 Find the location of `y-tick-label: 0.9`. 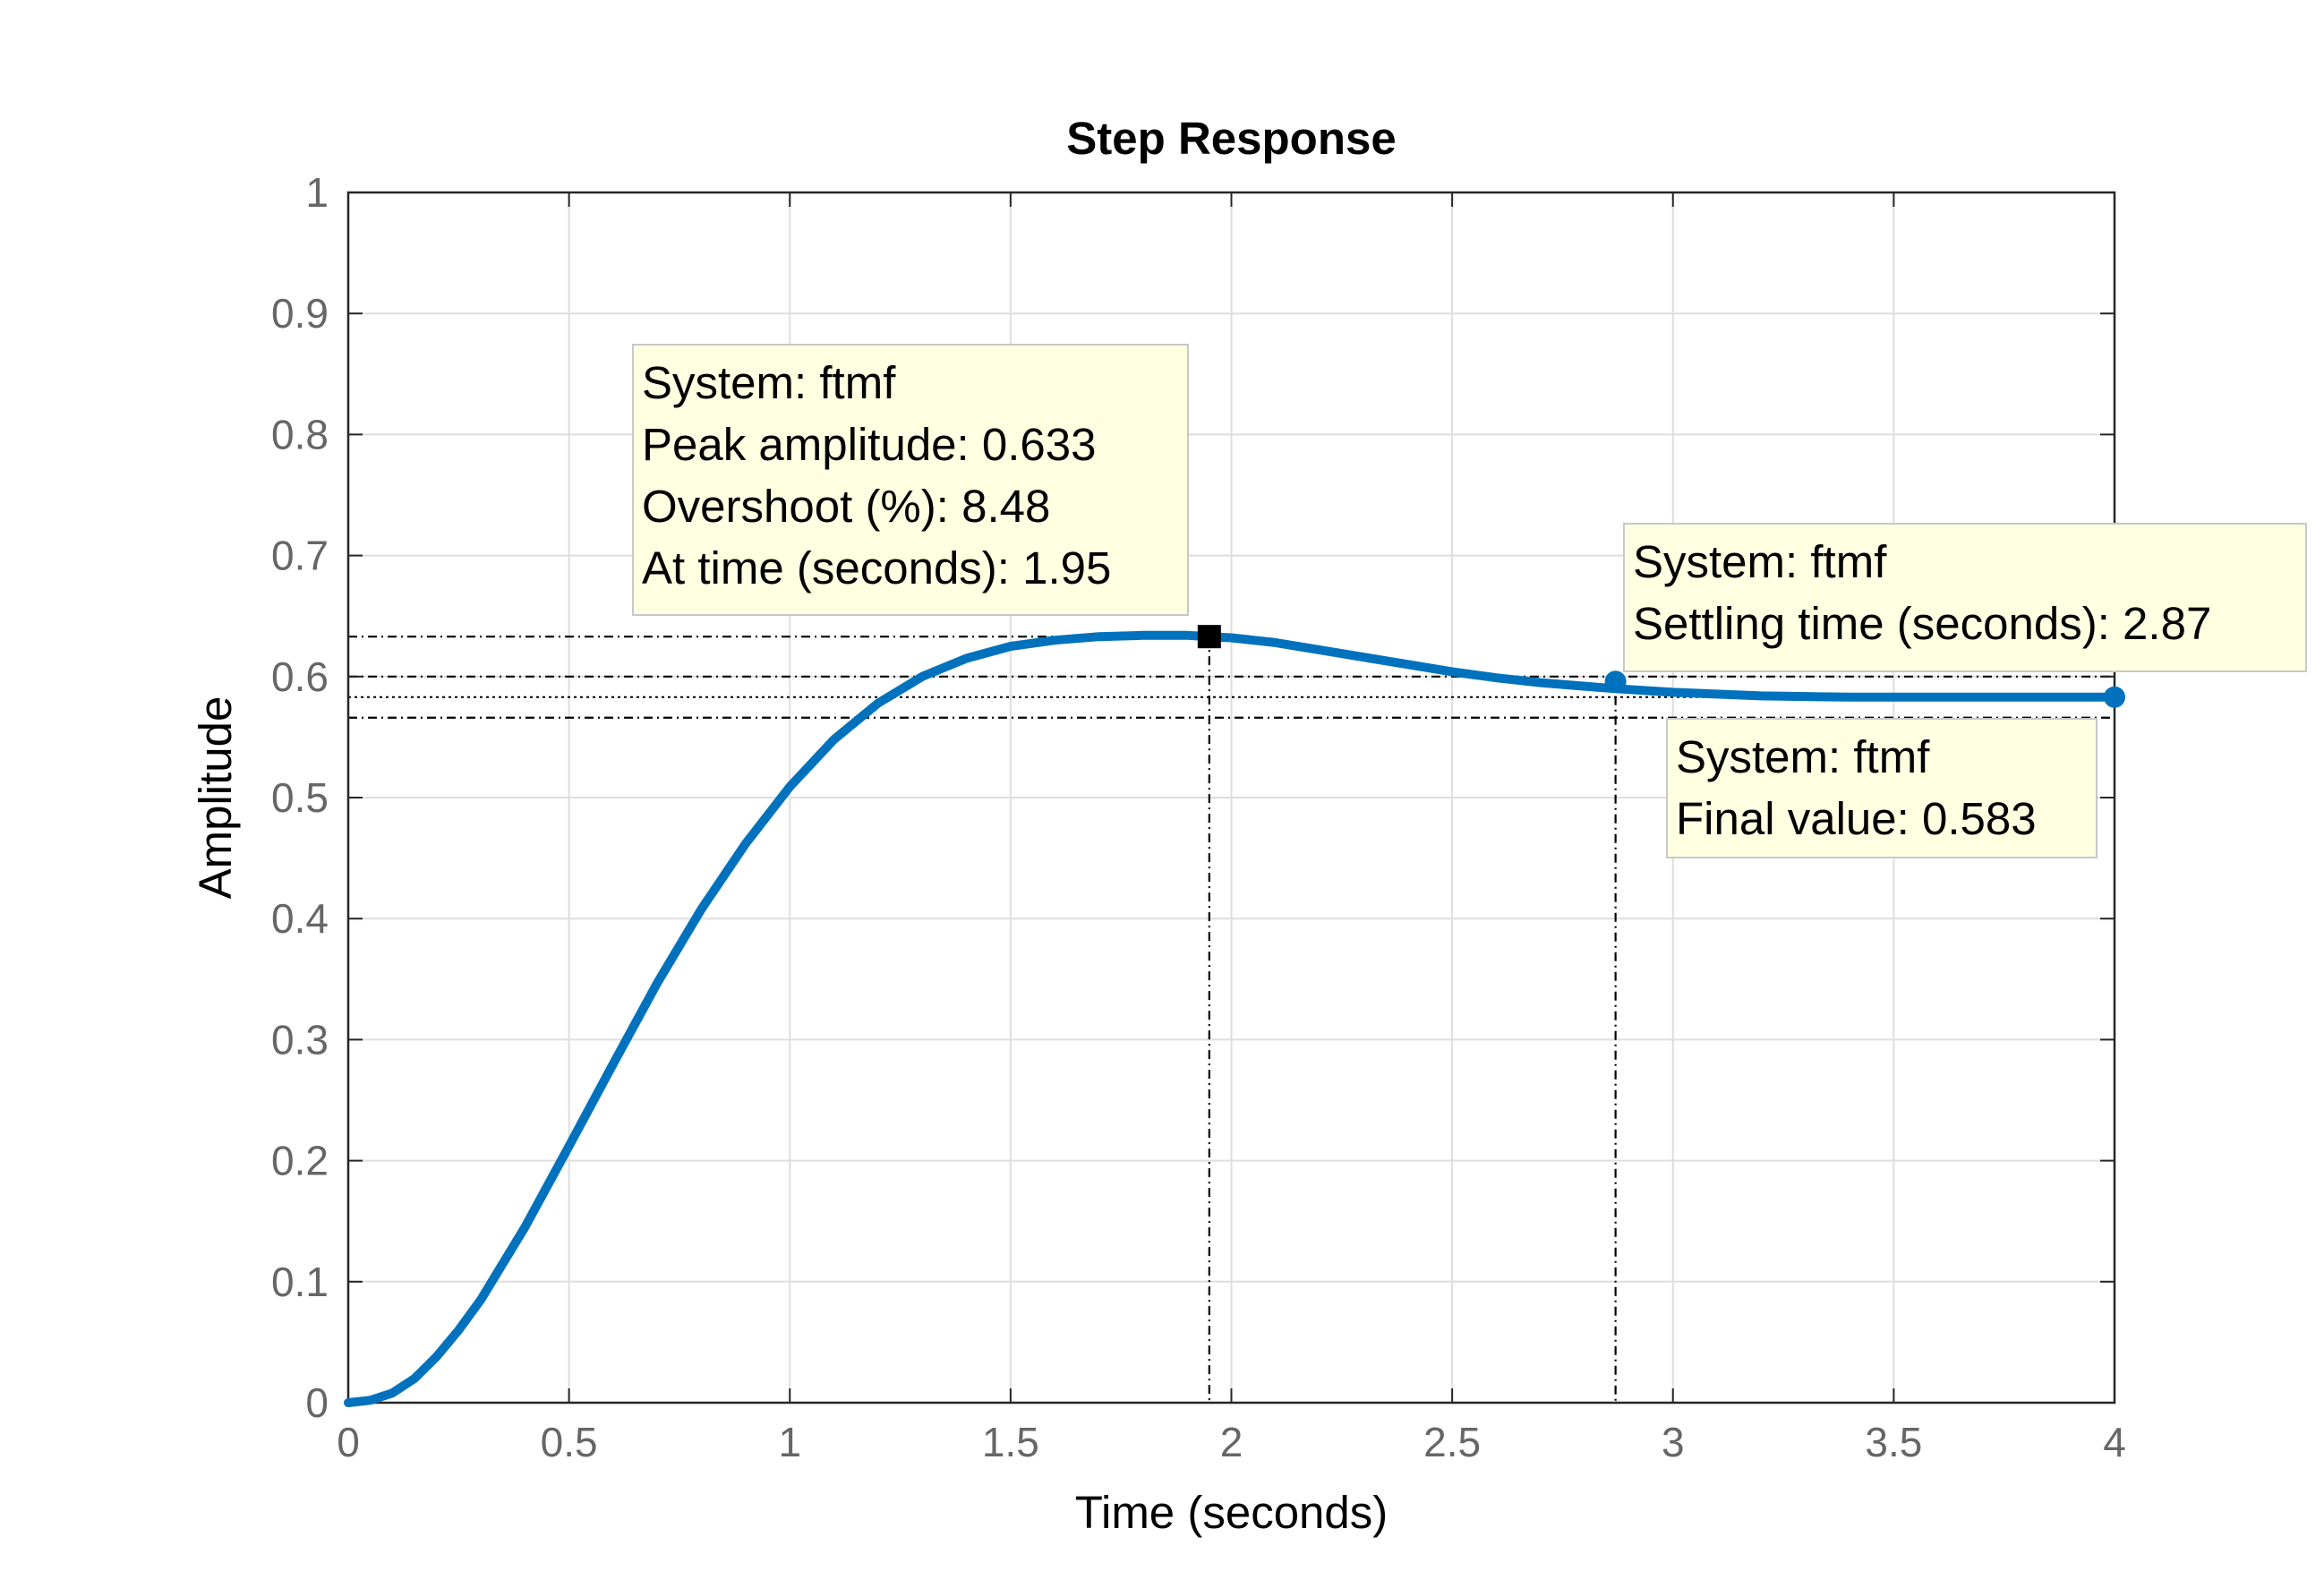

y-tick-label: 0.9 is located at coordinates (300, 313).